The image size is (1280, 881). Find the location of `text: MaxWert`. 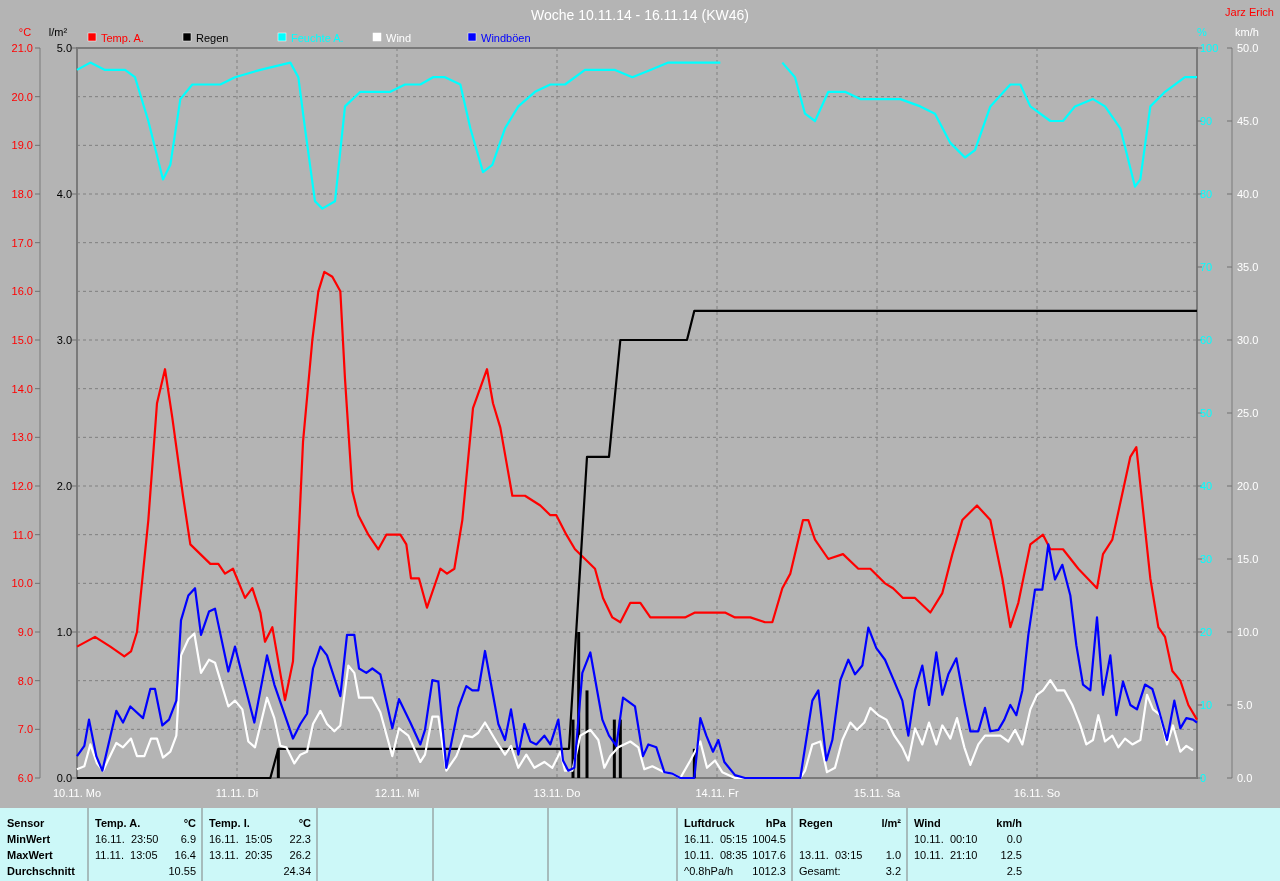

text: MaxWert is located at coordinates (30, 855).